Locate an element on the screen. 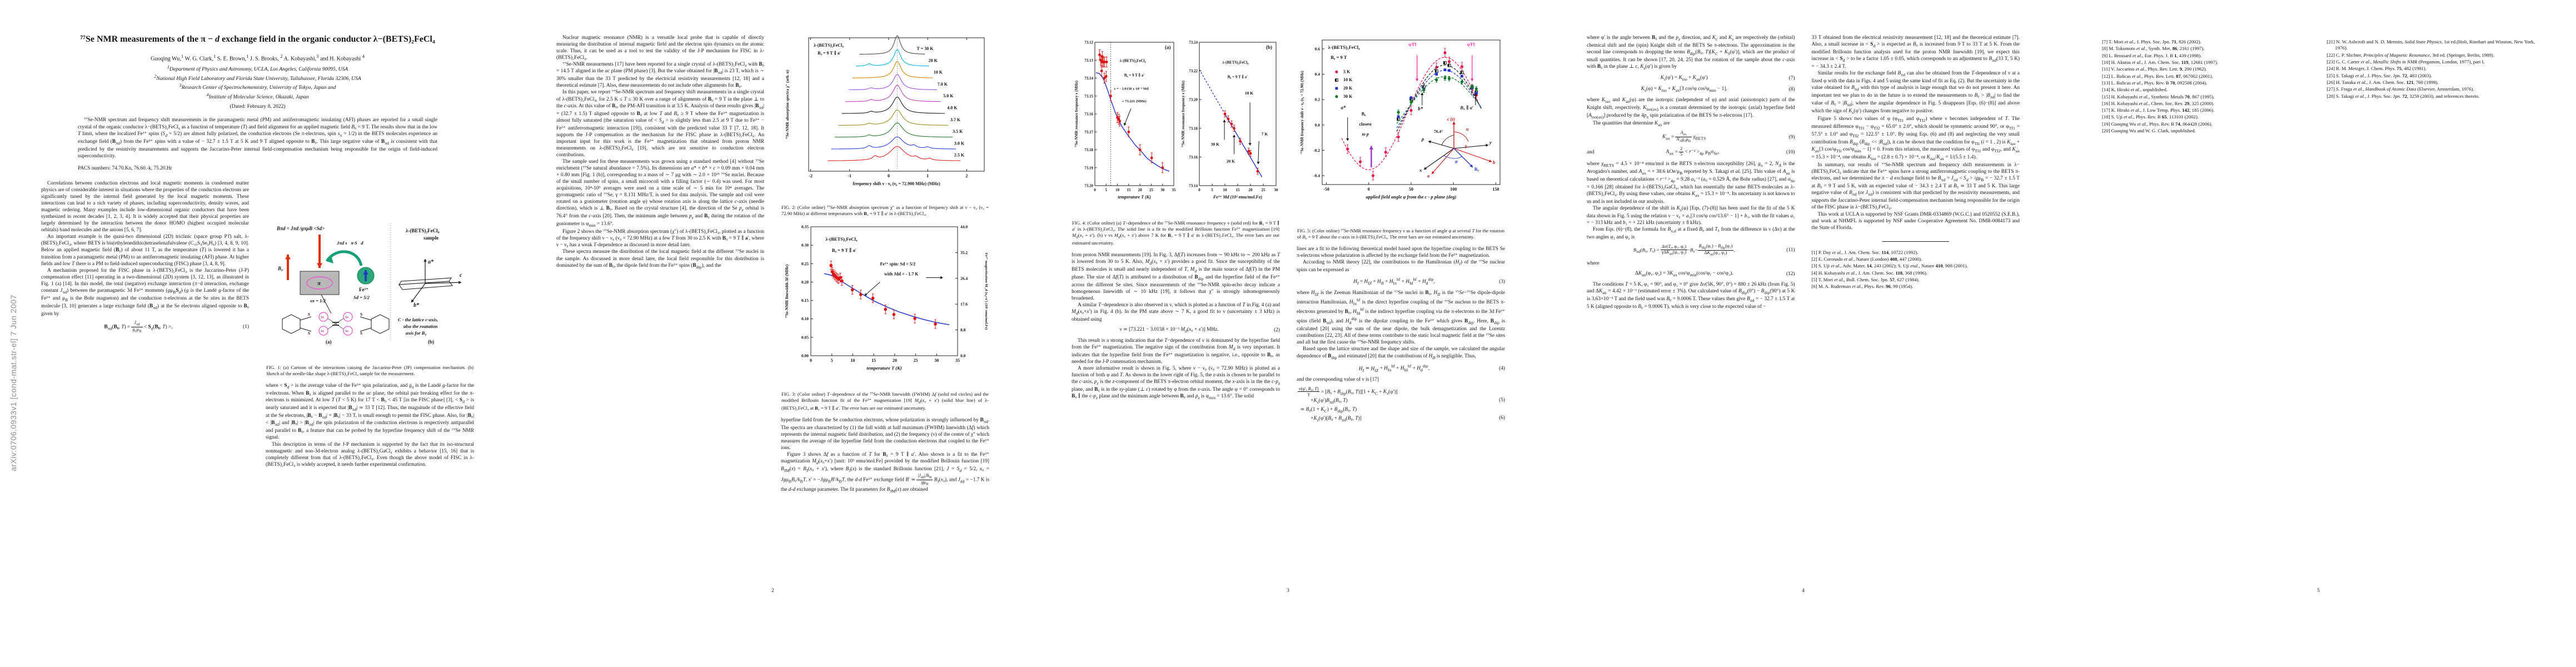 Image resolution: width=2576 pixels, height=667 pixels. svg-text:⁷⁷Se-NMR absorption spectra χ: ⁷⁷Se-NMR absorption spectra χ″ (arb. u) is located at coordinates (787, 104).